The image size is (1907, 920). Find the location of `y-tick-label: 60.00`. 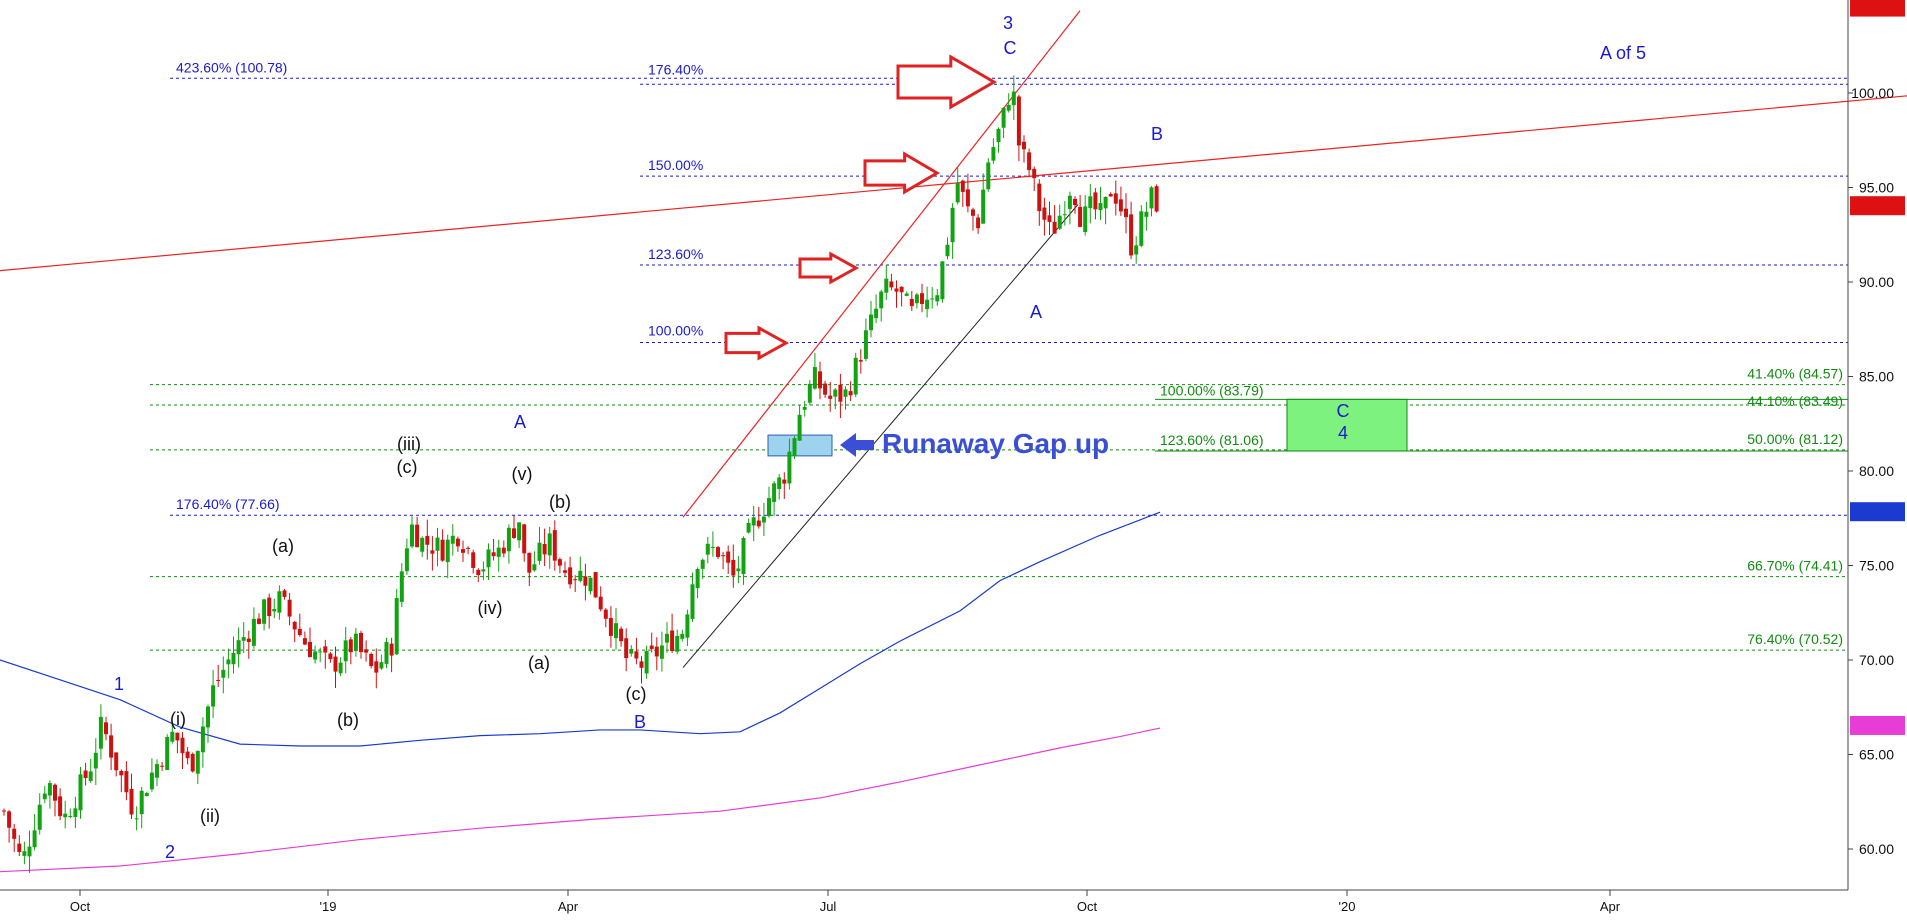

y-tick-label: 60.00 is located at coordinates (1876, 849).